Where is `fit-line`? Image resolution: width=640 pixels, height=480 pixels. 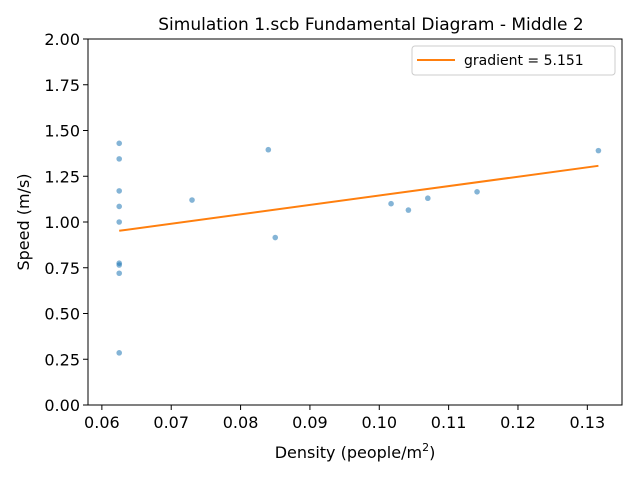
fit-line is located at coordinates (359, 198).